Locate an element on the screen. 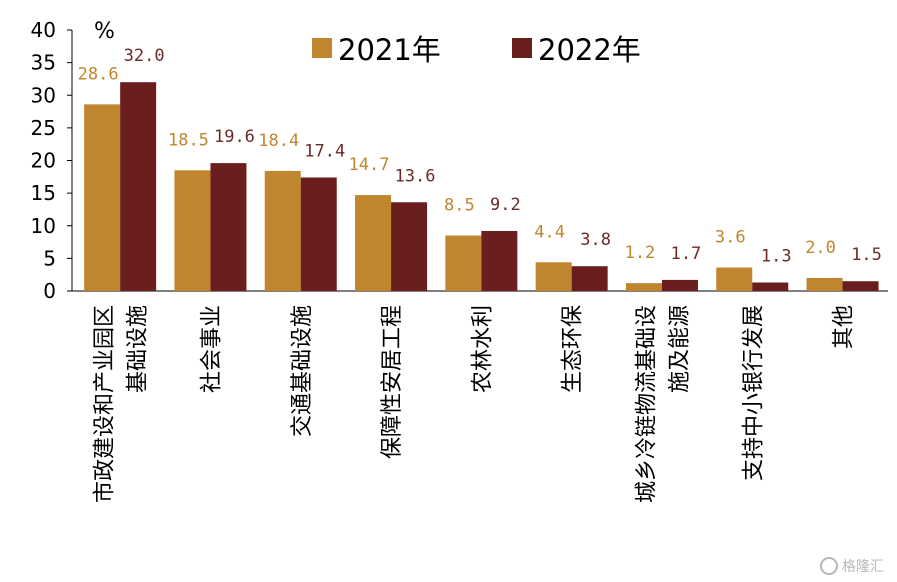 The width and height of the screenshot is (897, 582). legend-label-2022: 2022年 is located at coordinates (589, 50).